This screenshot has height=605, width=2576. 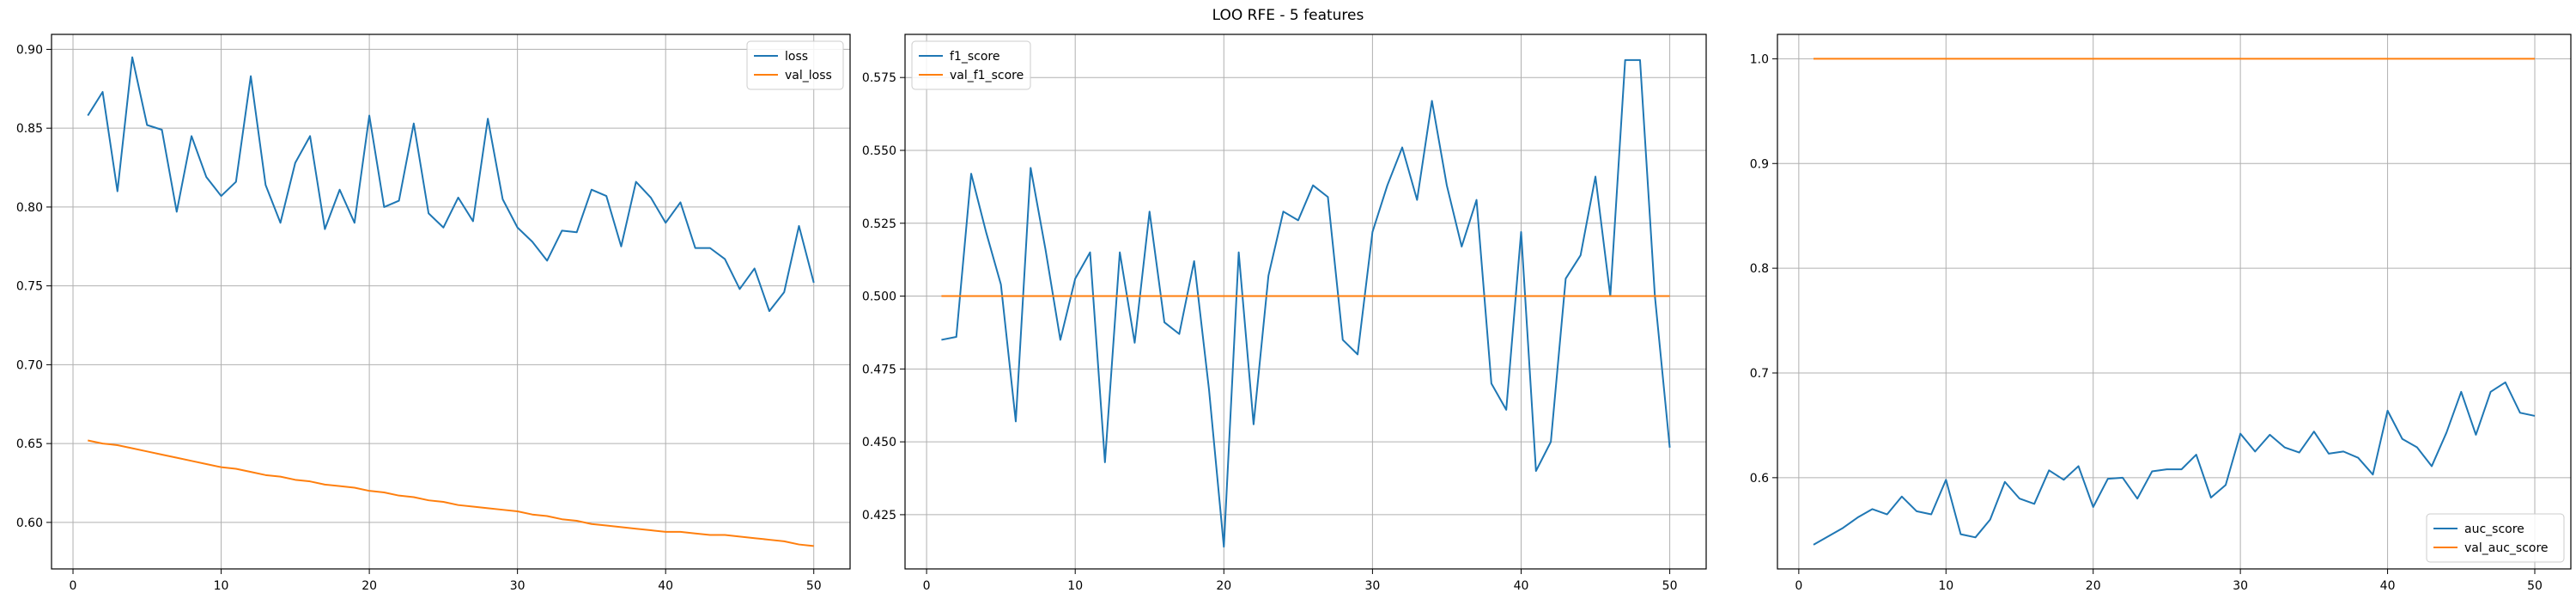 I want to click on y-tick-label: 0.450, so click(x=879, y=442).